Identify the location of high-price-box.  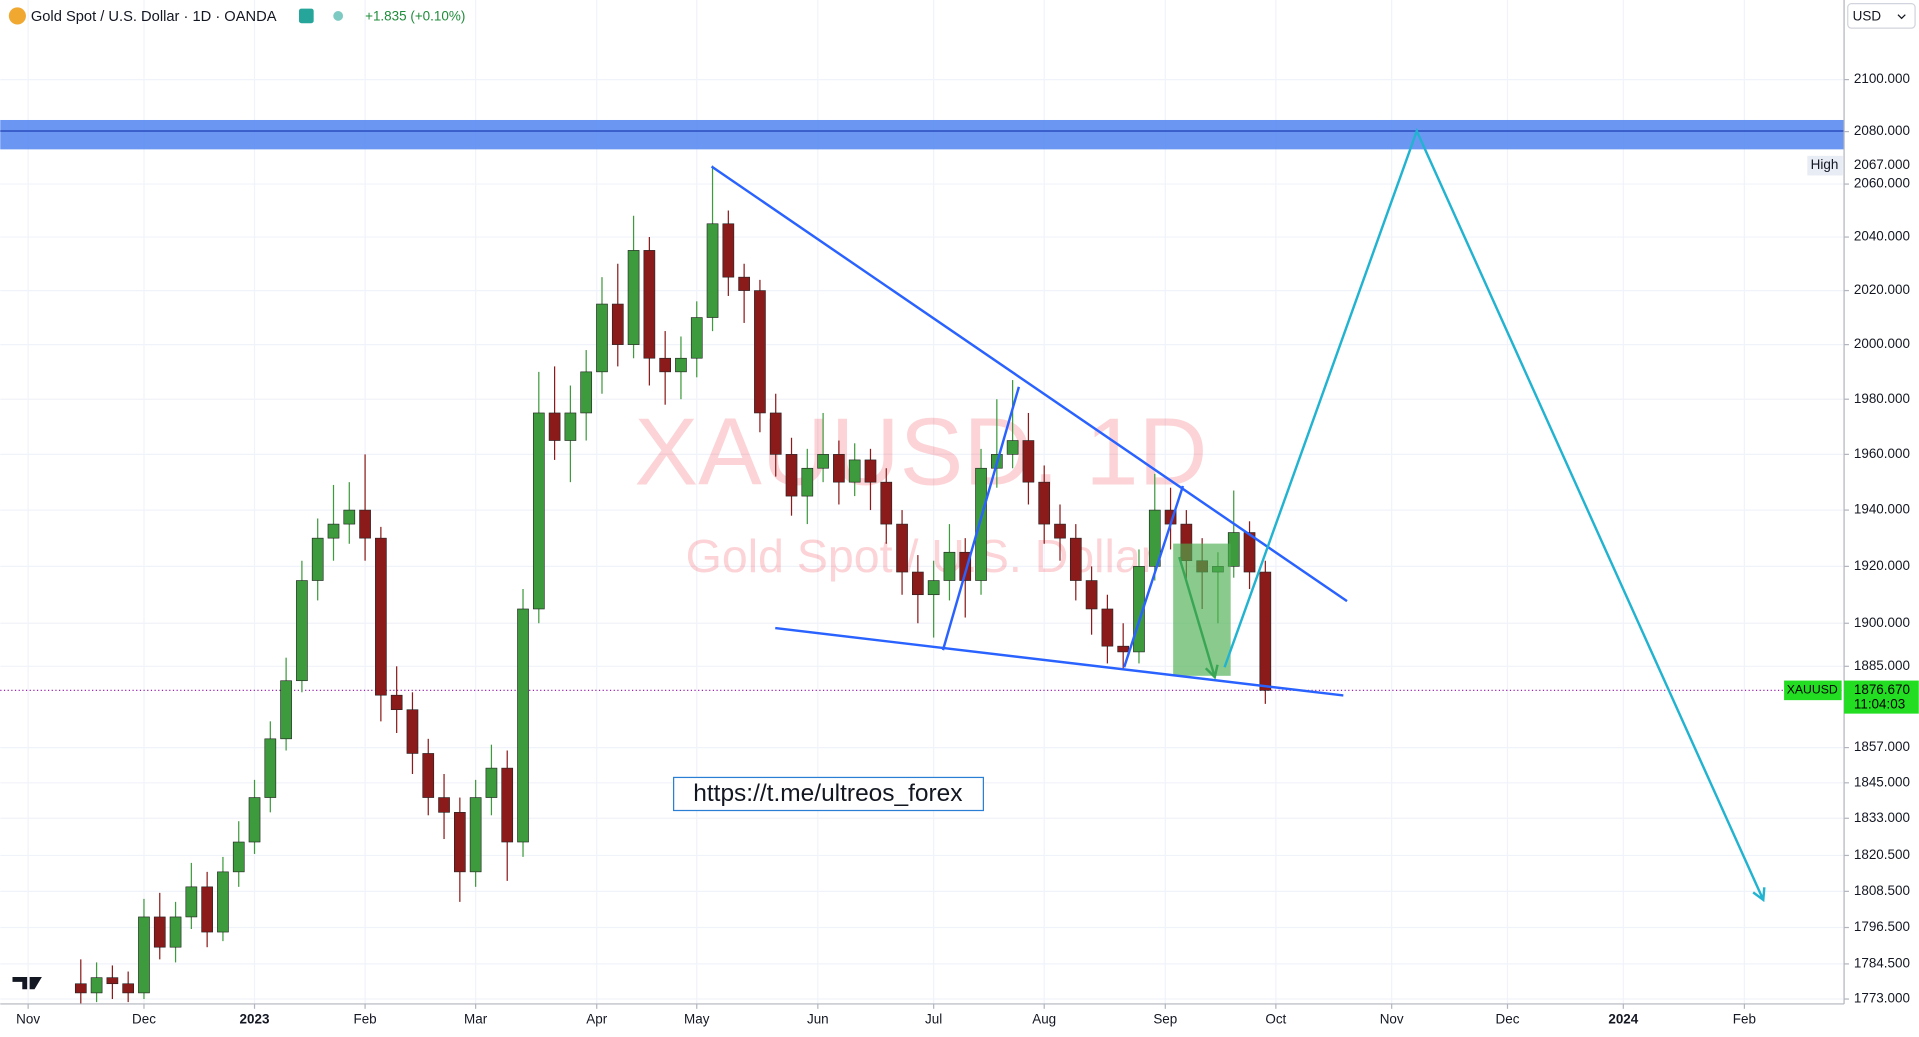
(1882, 165).